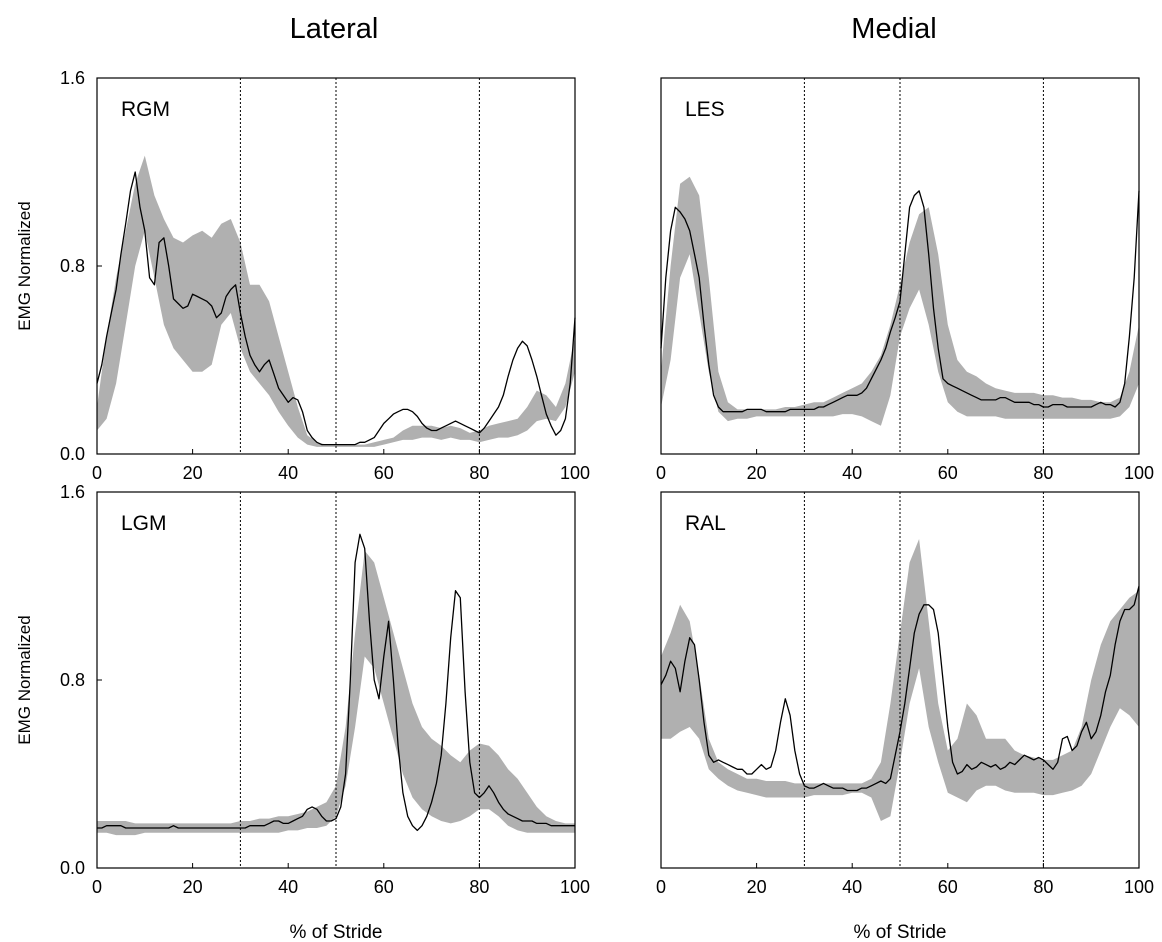 This screenshot has width=1162, height=942. What do you see at coordinates (72, 868) in the screenshot?
I see `y-tick-label-lgm-0.0: 0.0` at bounding box center [72, 868].